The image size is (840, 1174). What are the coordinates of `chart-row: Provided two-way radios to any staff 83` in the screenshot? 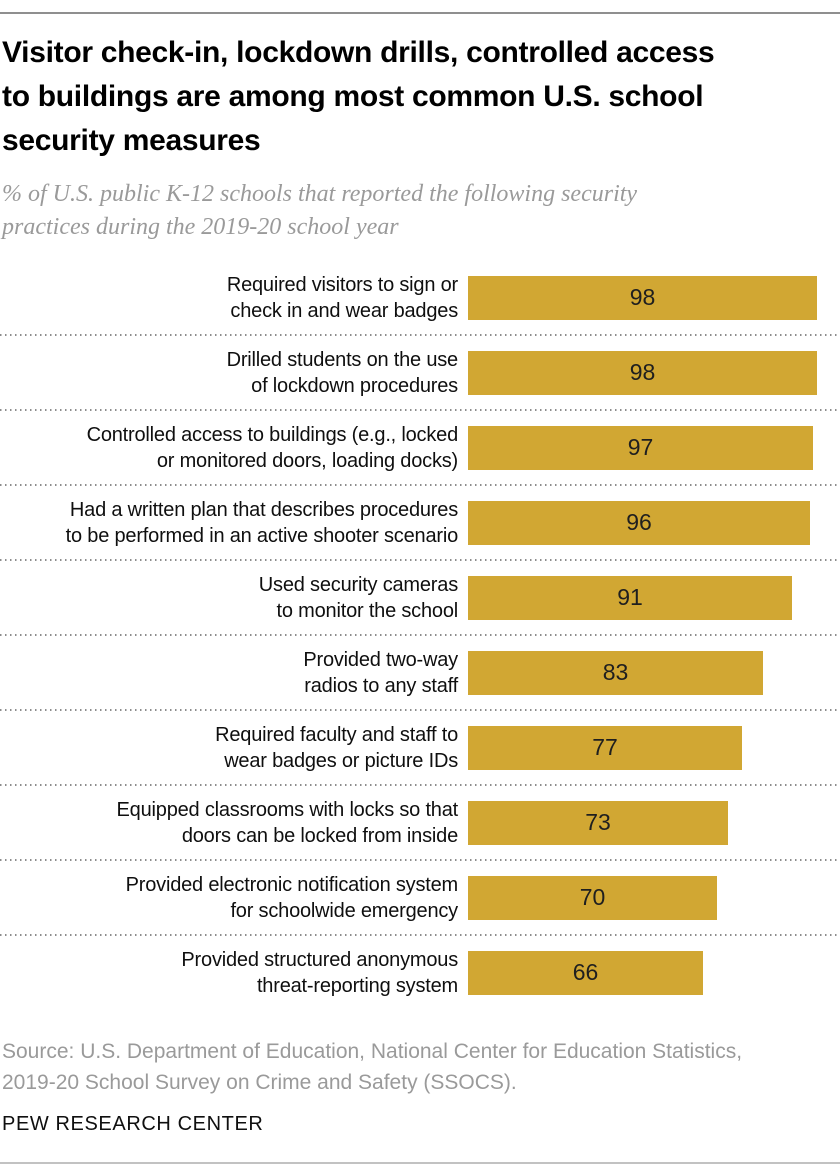 It's located at (420, 672).